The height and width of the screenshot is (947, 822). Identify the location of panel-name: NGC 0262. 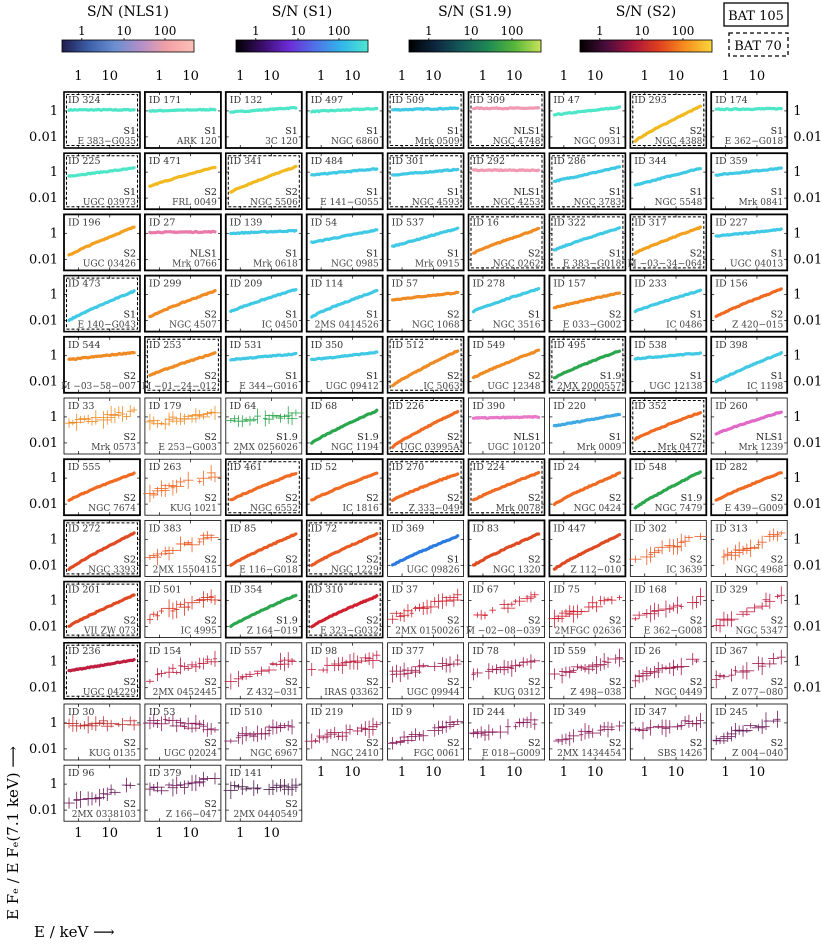
(517, 264).